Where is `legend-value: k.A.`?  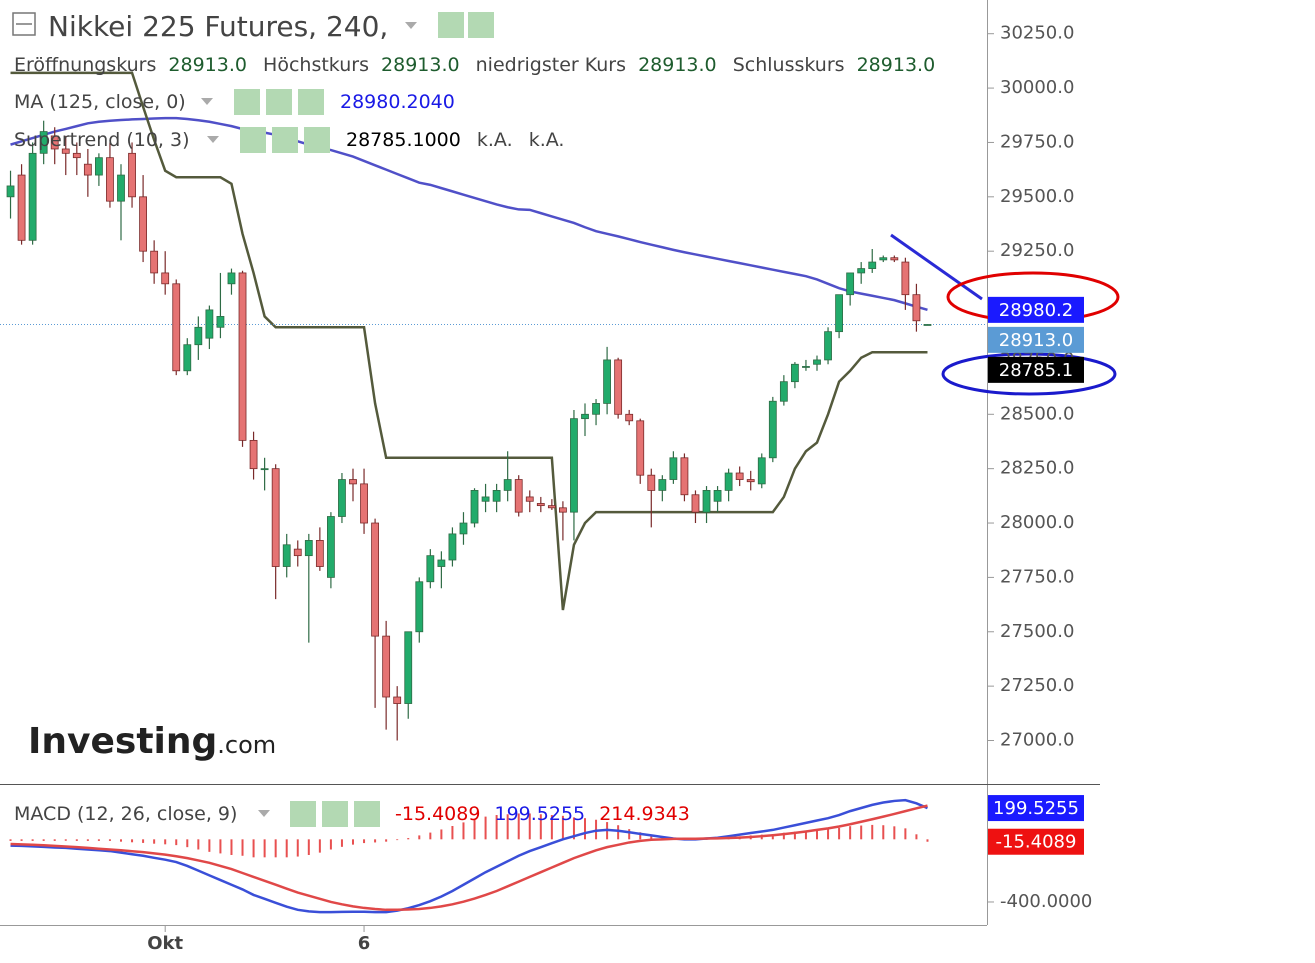
legend-value: k.A. is located at coordinates (547, 140).